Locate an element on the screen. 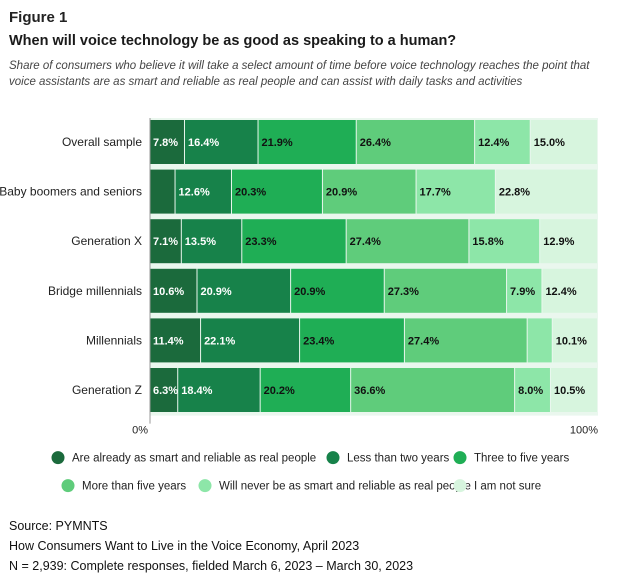 The height and width of the screenshot is (585, 621). data-label: 22.8% is located at coordinates (514, 193).